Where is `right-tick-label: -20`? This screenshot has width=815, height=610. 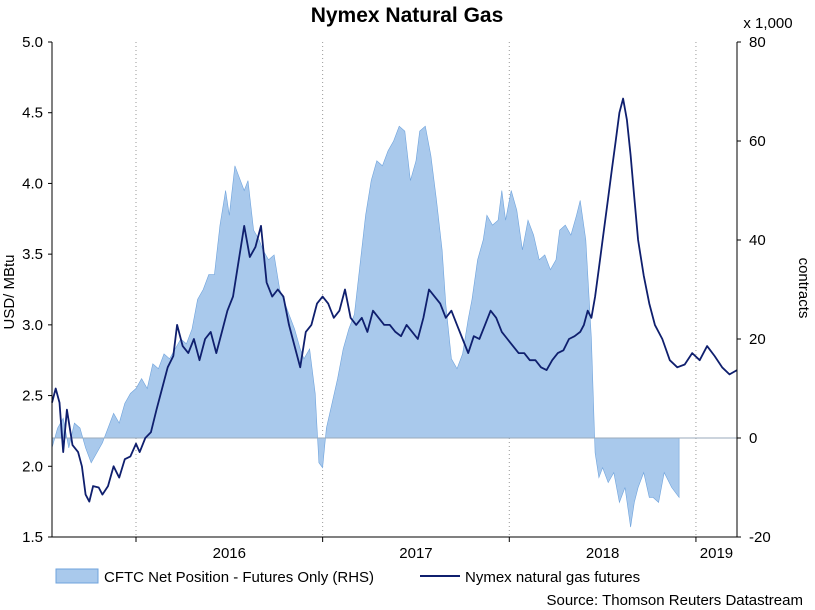
right-tick-label: -20 is located at coordinates (760, 537).